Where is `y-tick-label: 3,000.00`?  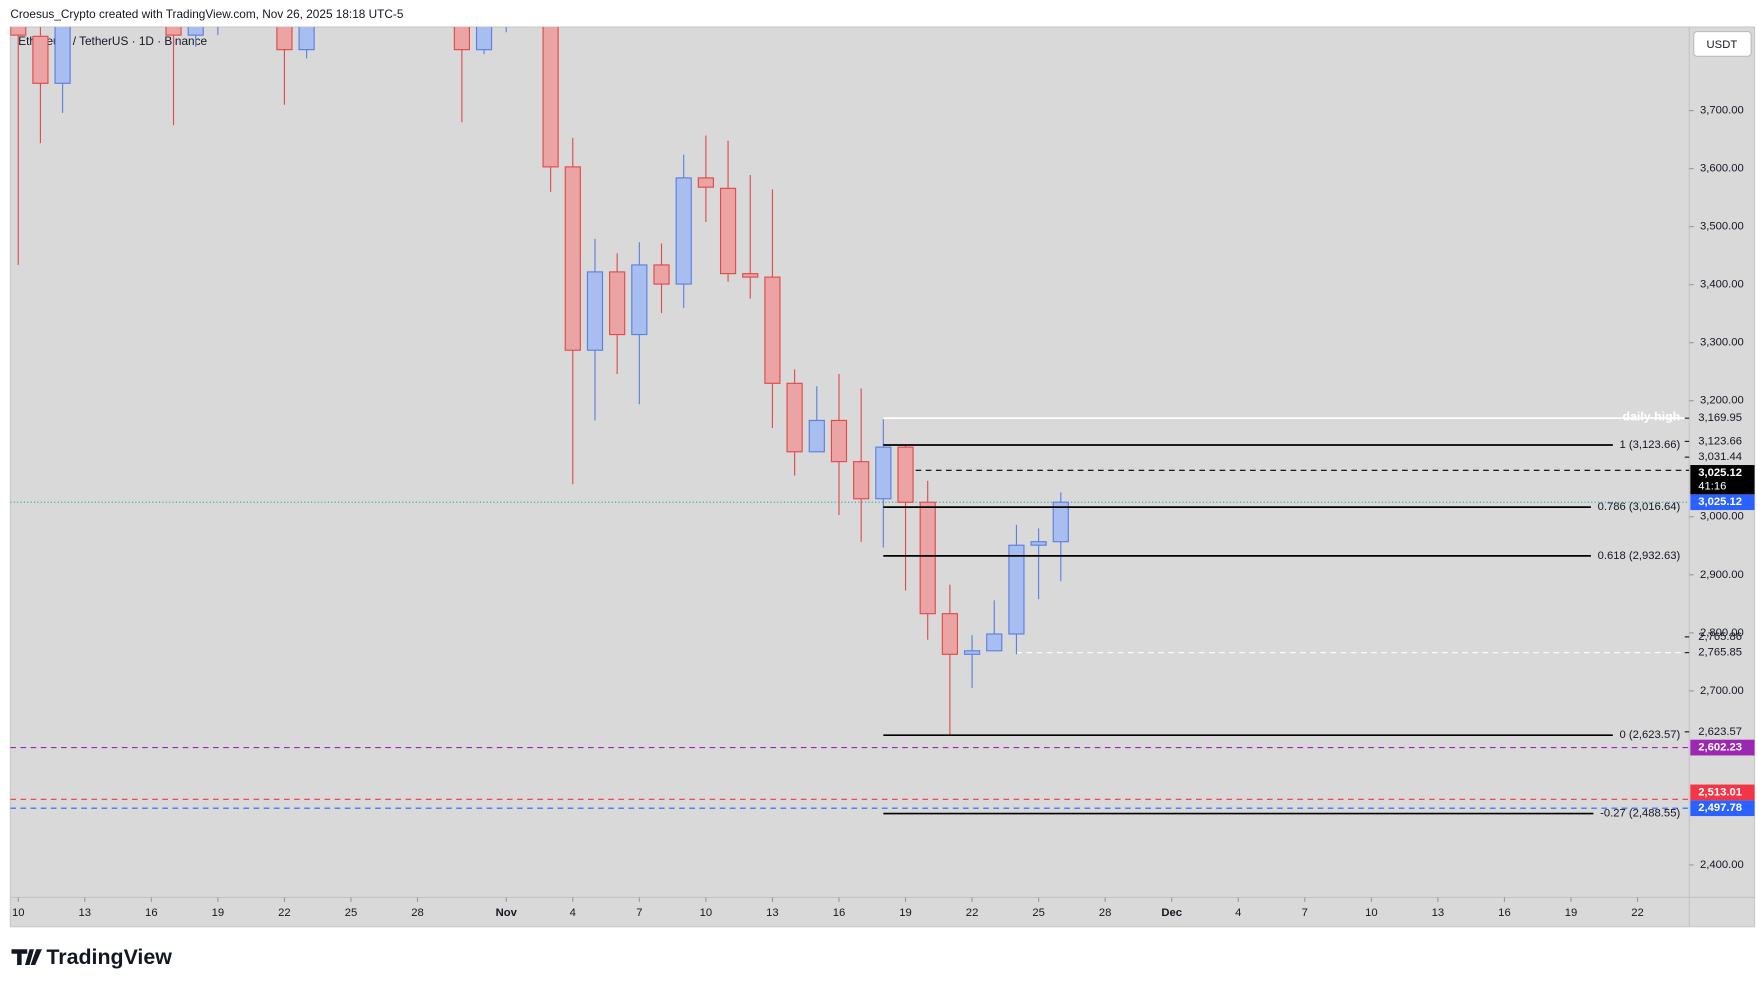 y-tick-label: 3,000.00 is located at coordinates (1722, 517).